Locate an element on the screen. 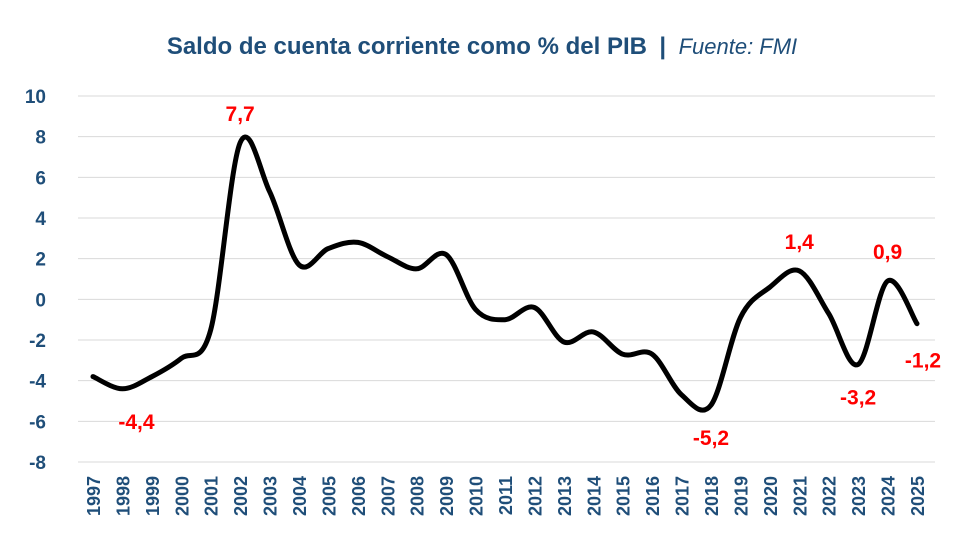 The image size is (956, 545). x-tick-label: 2003 is located at coordinates (271, 496).